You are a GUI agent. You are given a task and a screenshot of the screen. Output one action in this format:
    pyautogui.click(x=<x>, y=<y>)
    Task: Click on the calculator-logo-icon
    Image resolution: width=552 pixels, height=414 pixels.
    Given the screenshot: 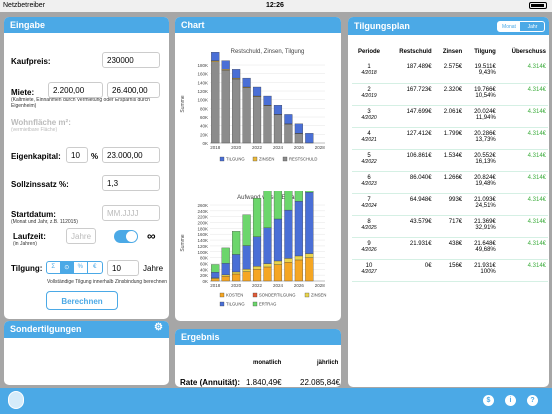 What is the action you would take?
    pyautogui.click(x=16, y=400)
    